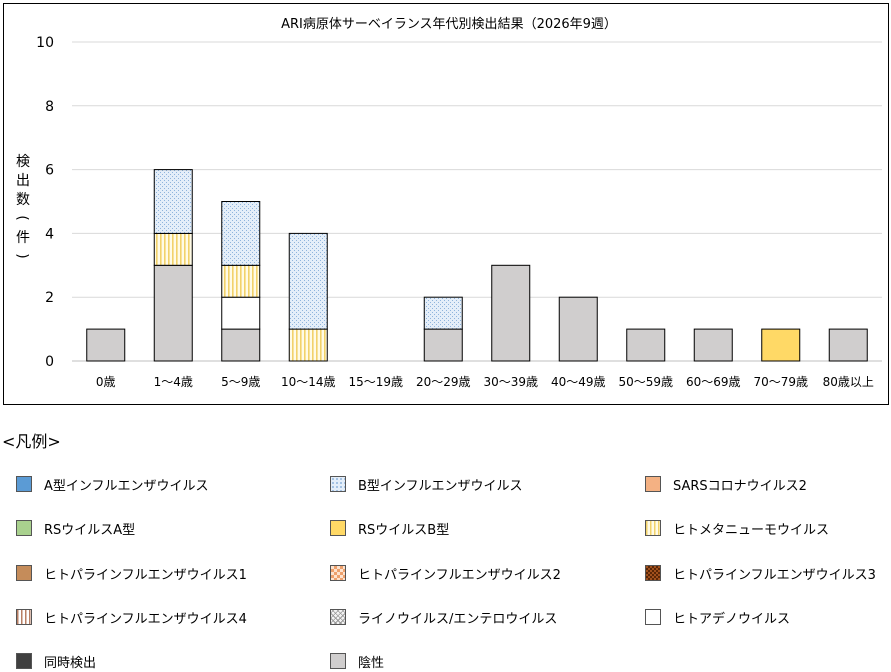 The width and height of the screenshot is (891, 672). Describe the element at coordinates (22, 255) in the screenshot. I see `y-axis-label-char: )` at that location.